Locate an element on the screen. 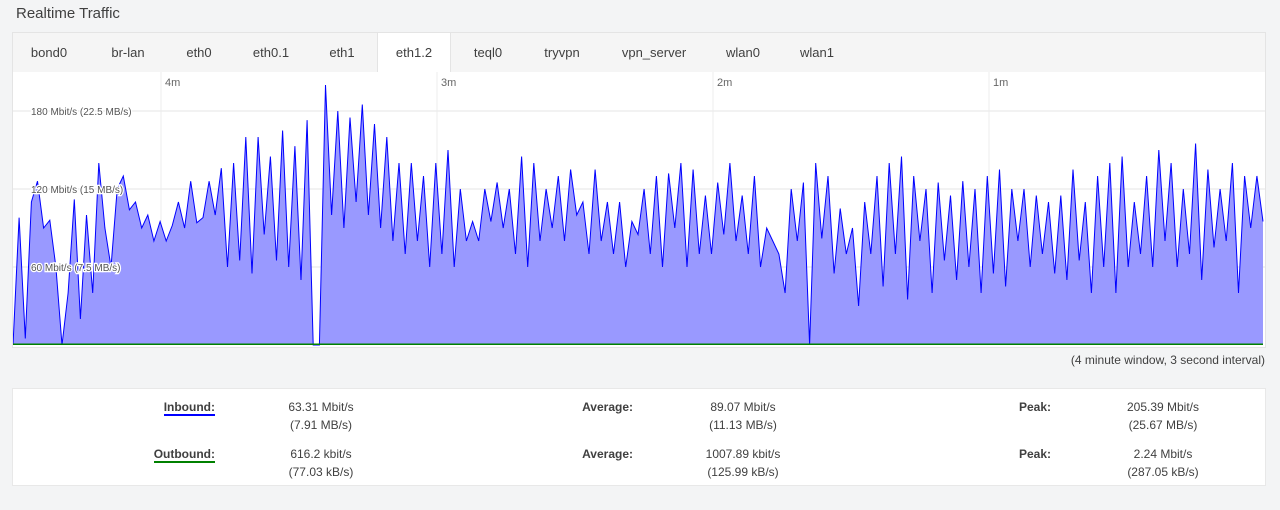 This screenshot has width=1280, height=510. y-tick-label: 180 Mbit/s (22.5 MB/s) is located at coordinates (81, 112).